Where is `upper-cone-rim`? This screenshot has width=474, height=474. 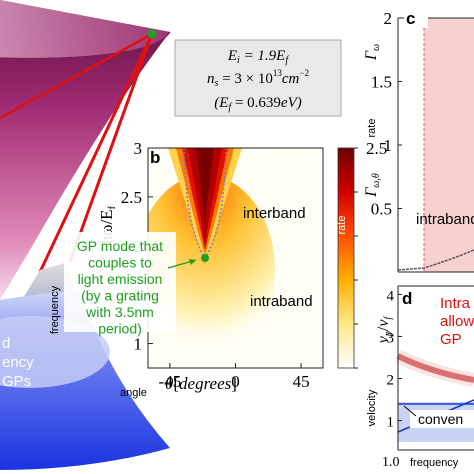 upper-cone-rim is located at coordinates (85, 29).